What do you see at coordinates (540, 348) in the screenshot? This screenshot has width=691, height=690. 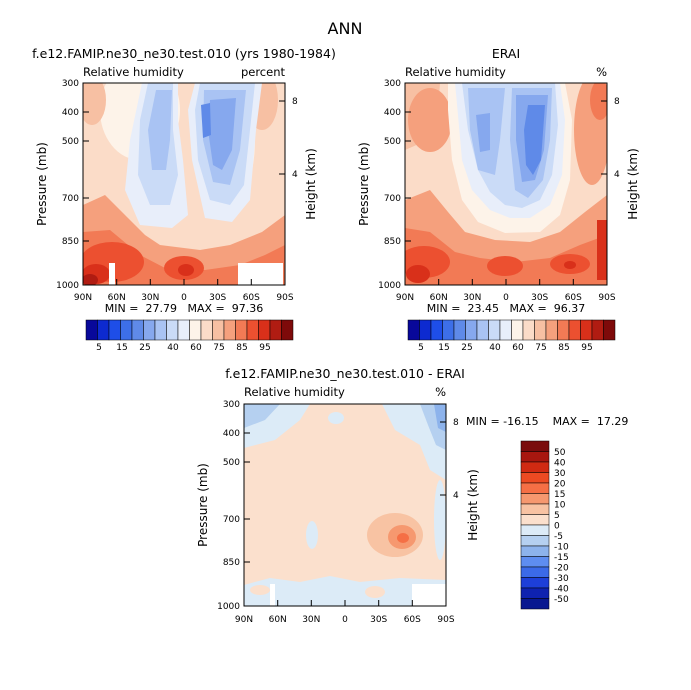 I see `colorbar-label: 75` at bounding box center [540, 348].